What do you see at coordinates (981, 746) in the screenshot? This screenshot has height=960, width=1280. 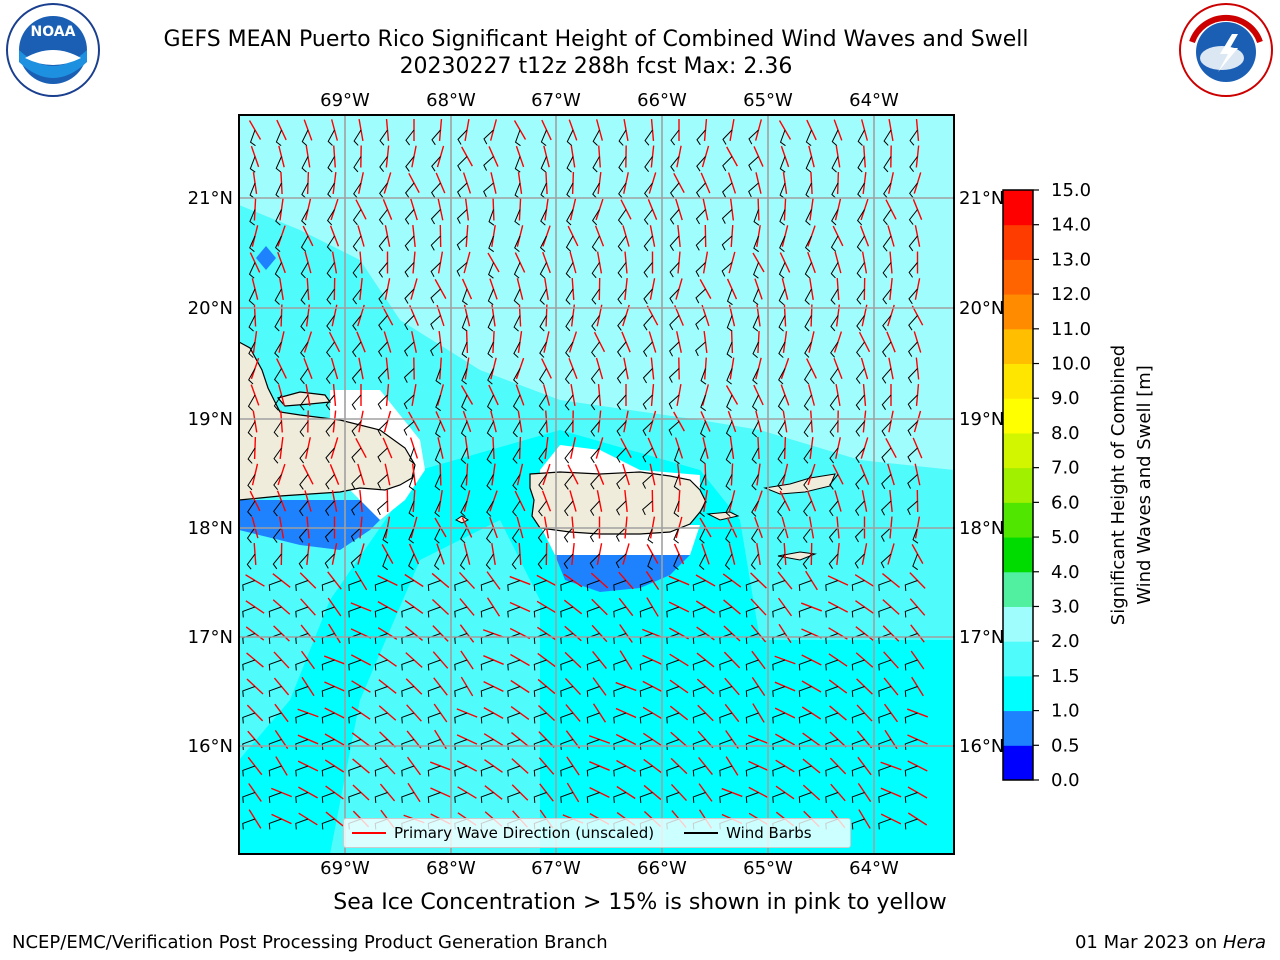 I see `lat-label: 16°N` at bounding box center [981, 746].